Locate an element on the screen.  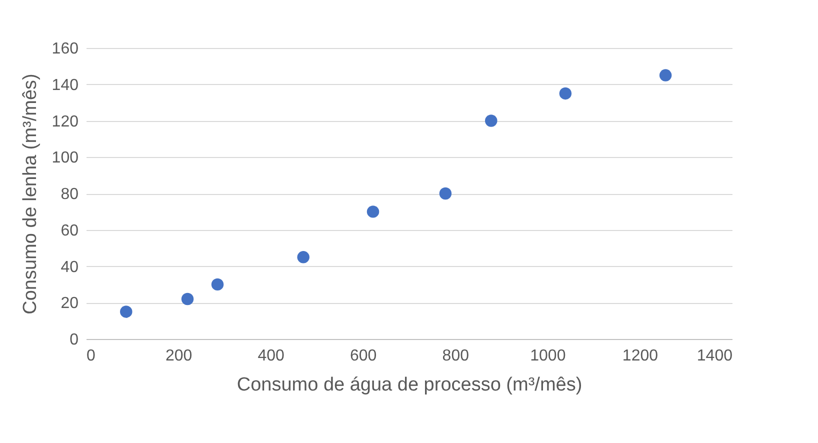
x-tick-label: 600 is located at coordinates (363, 356).